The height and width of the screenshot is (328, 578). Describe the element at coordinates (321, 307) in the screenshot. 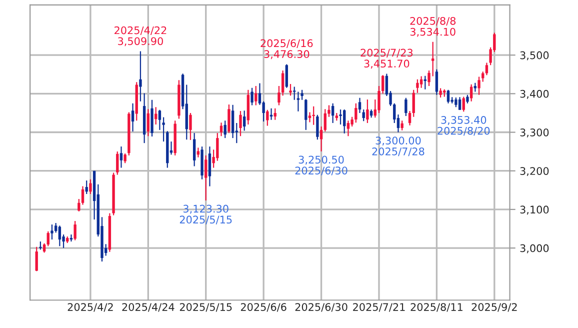

I see `x-tick-label: 2025/6/30` at that location.